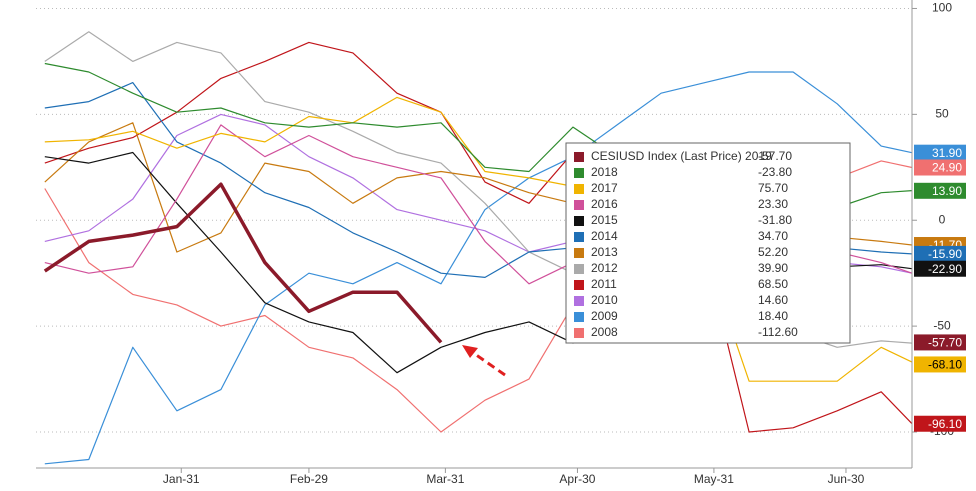 This screenshot has height=491, width=976. Describe the element at coordinates (604, 316) in the screenshot. I see `legend-label: 2009` at that location.